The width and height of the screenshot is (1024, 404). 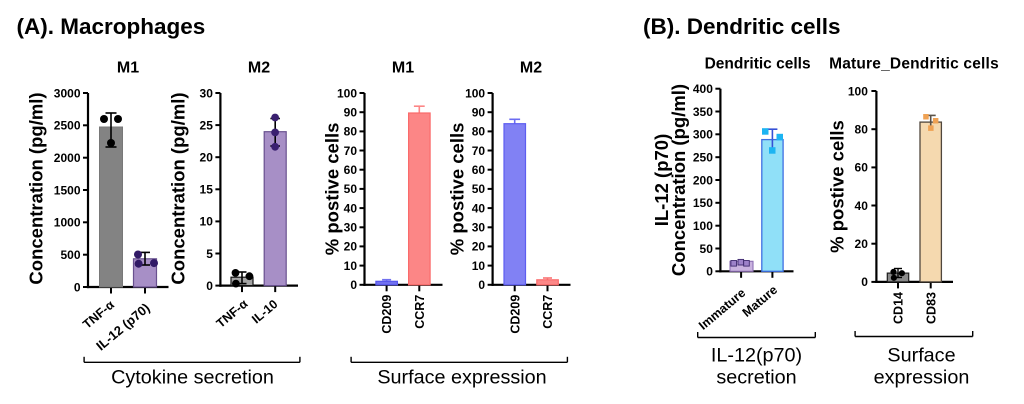 I want to click on svg-text: 250, so click(x=703, y=158).